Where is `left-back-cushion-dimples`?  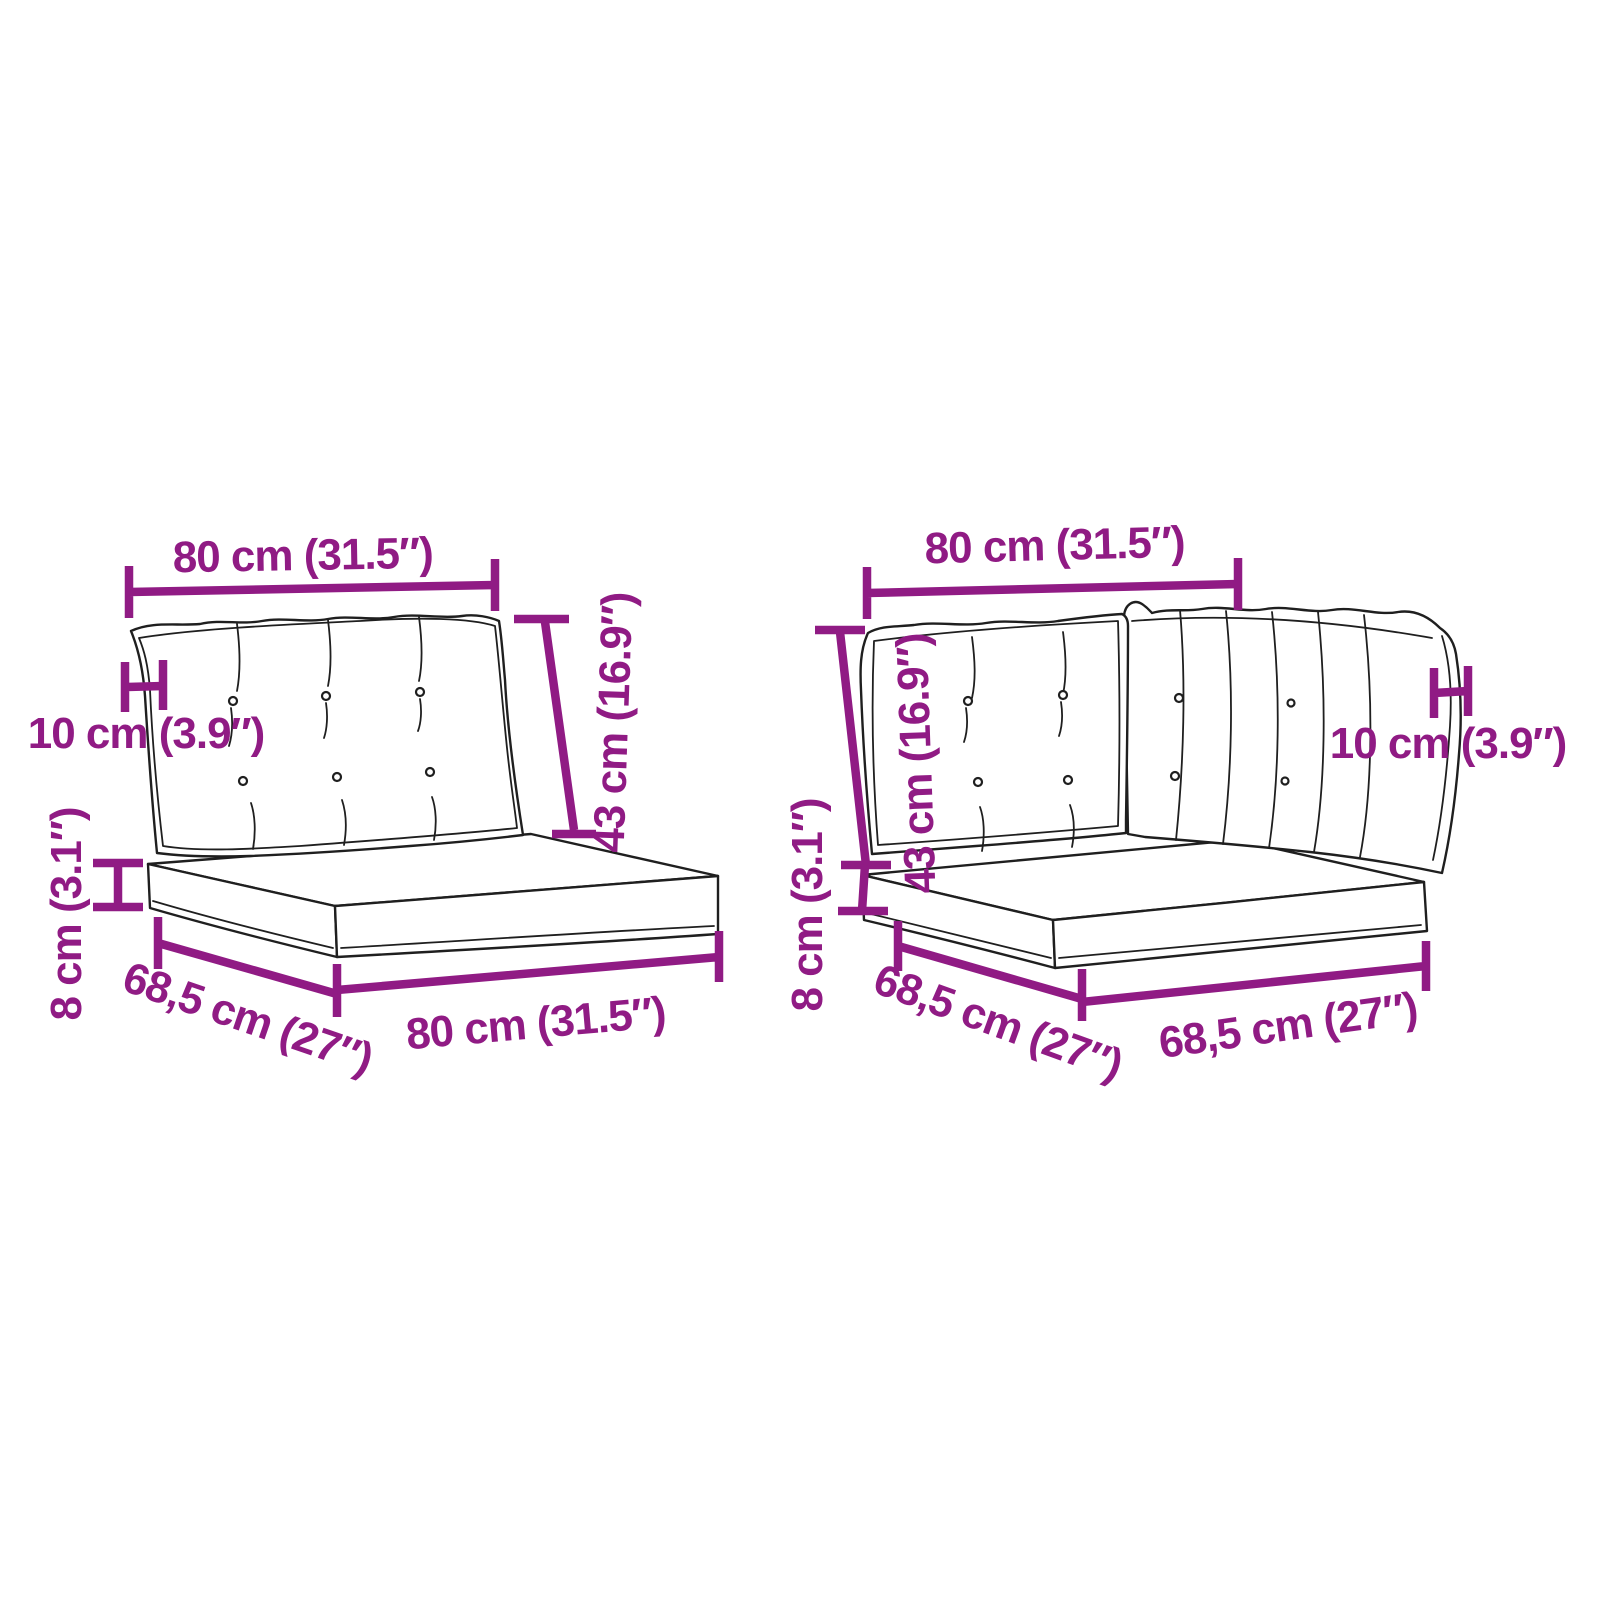
left-back-cushion-dimples is located at coordinates (325, 722).